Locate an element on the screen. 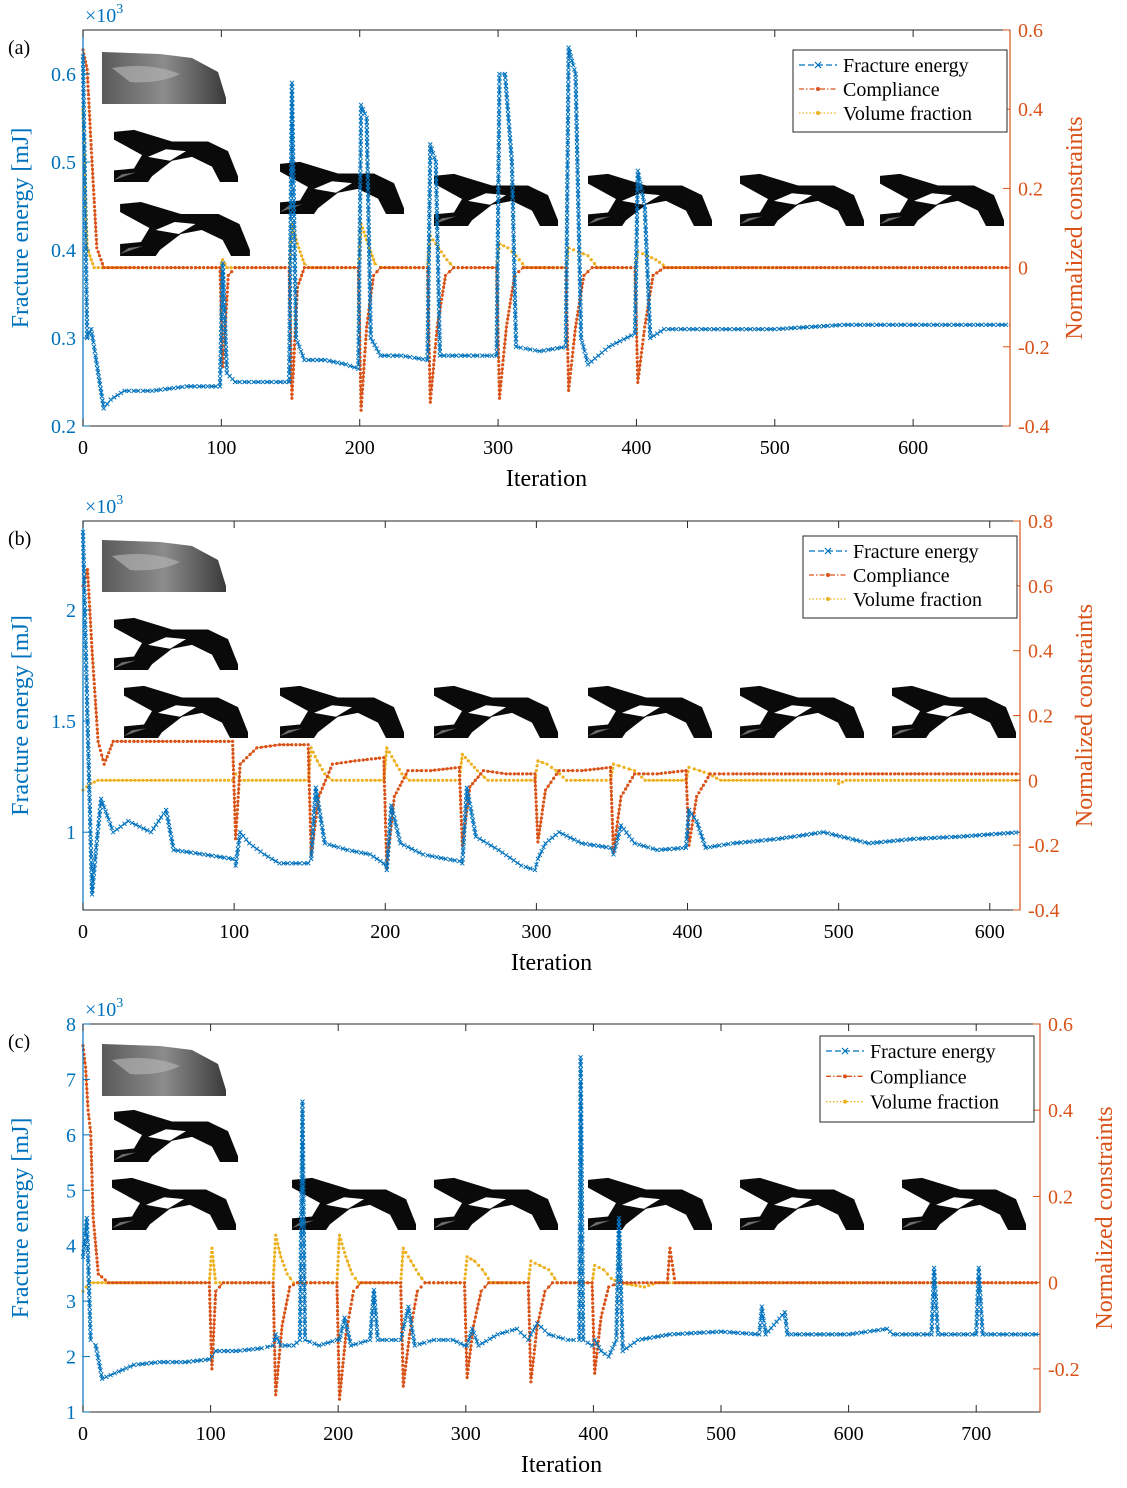  topology-thumbnail is located at coordinates (342, 711).